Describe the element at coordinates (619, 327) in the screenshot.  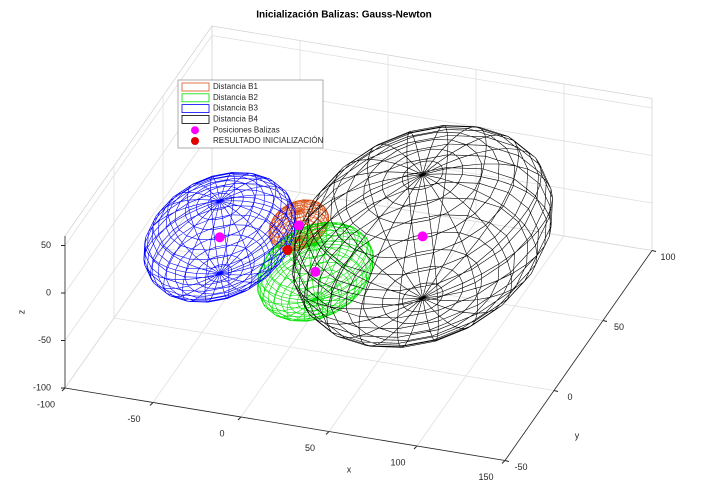
I see `y-tick-label: 50` at that location.